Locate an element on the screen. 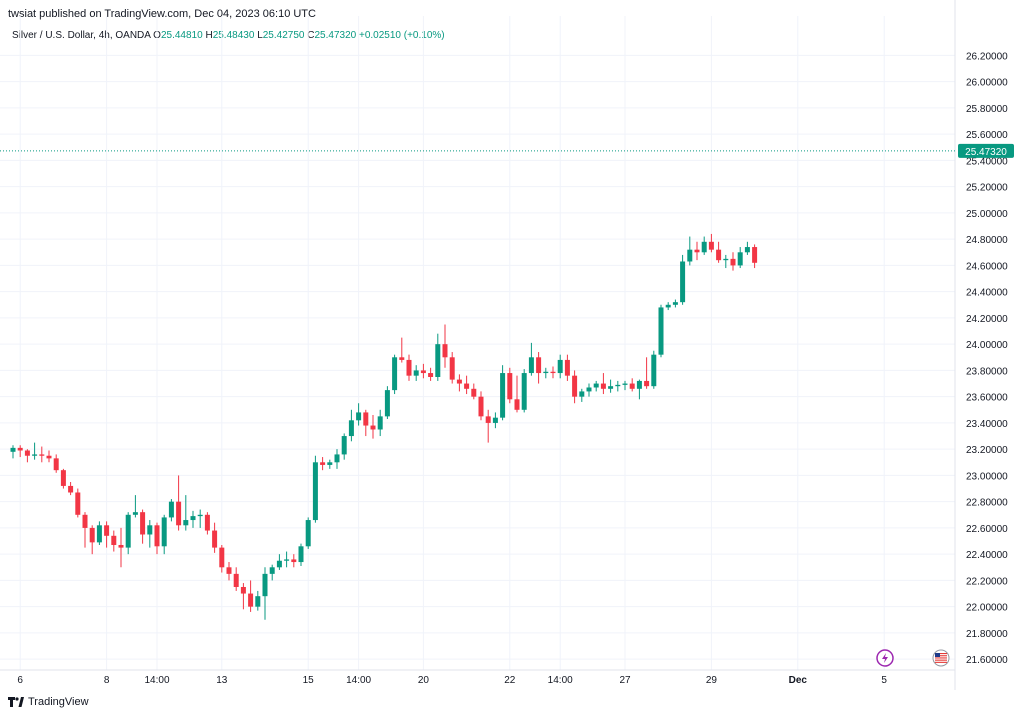 This screenshot has width=1024, height=716. y-tick-label: 24.20000 is located at coordinates (987, 319).